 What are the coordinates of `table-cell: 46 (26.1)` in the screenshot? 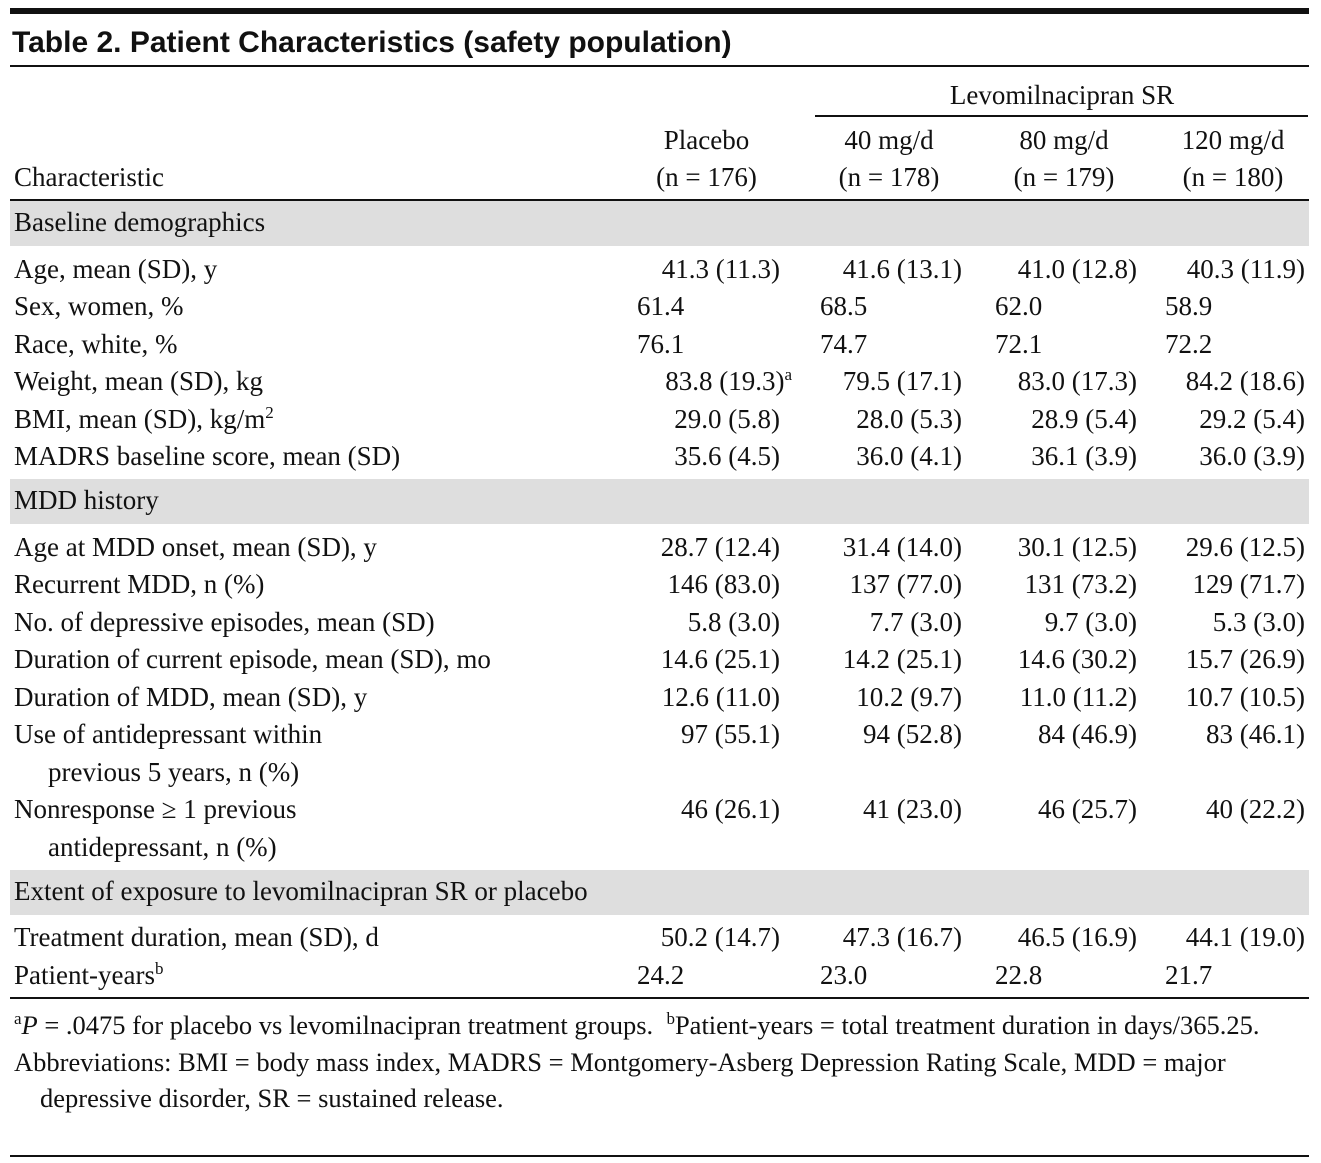 It's located at (730, 809).